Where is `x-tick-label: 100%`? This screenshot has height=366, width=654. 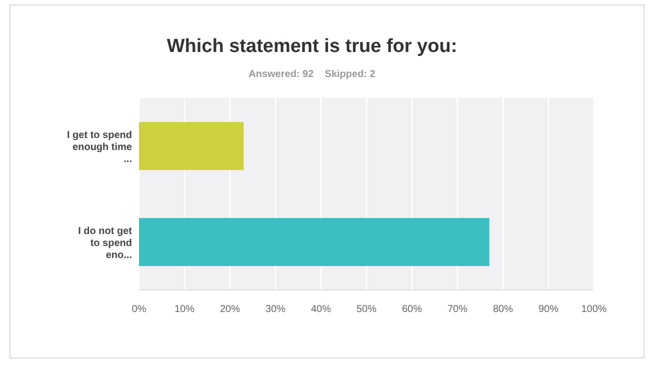
x-tick-label: 100% is located at coordinates (594, 309).